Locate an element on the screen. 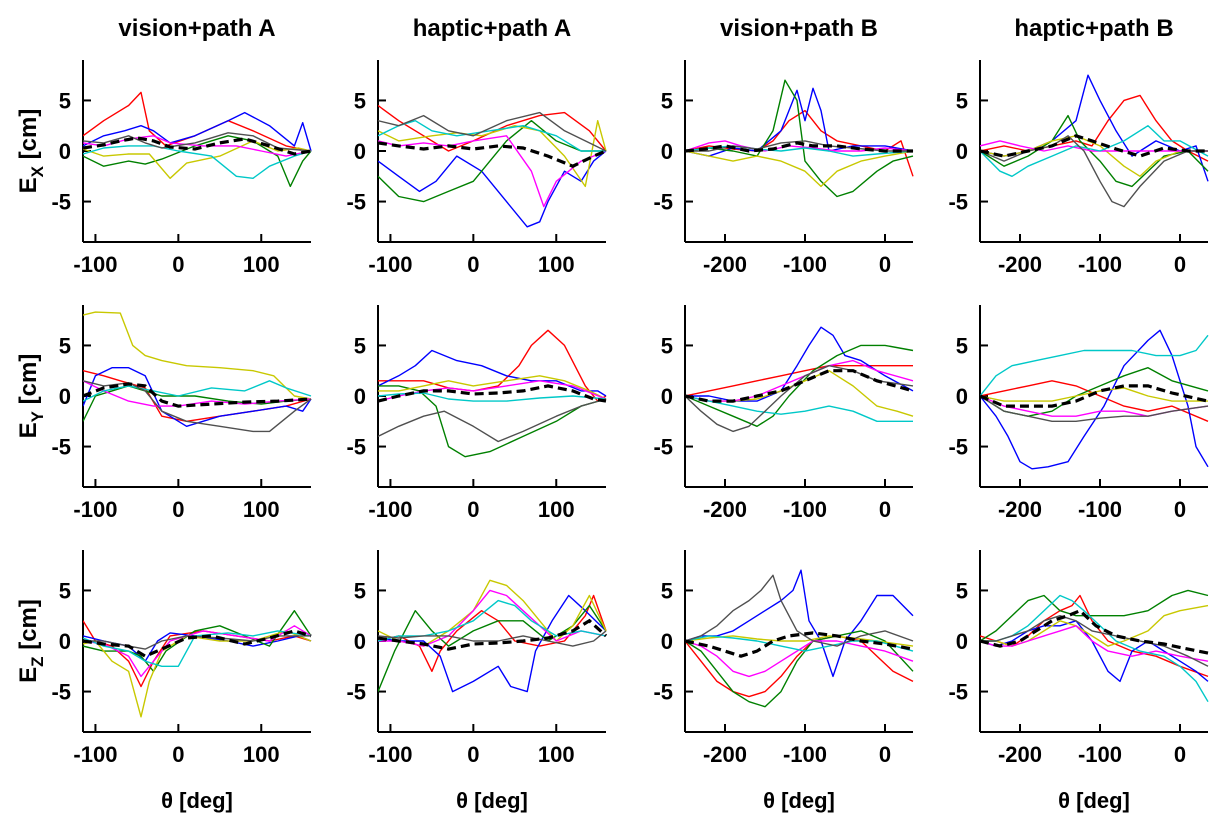 The image size is (1213, 817). column-title: vision+path A is located at coordinates (196, 28).